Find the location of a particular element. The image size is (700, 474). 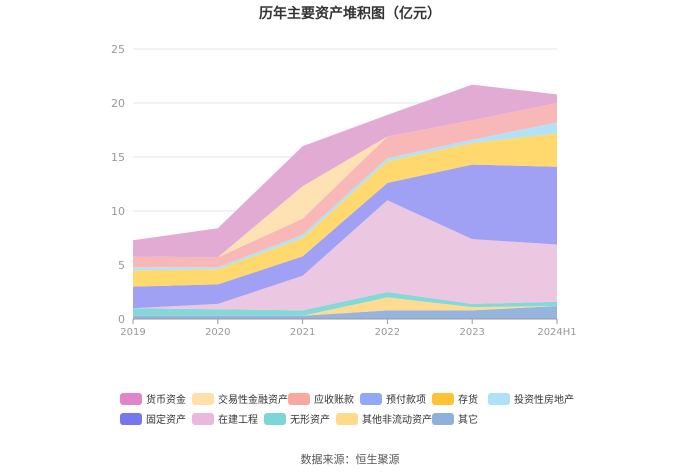

legend-item: 其它 is located at coordinates (460, 417).